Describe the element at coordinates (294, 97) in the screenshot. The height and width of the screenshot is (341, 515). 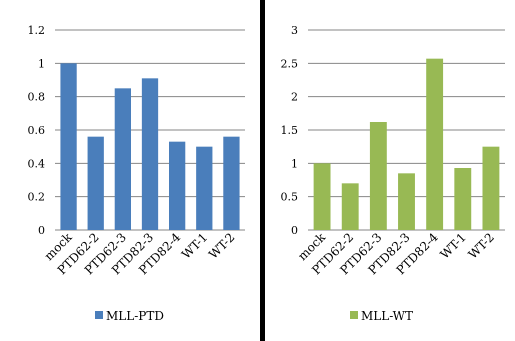
I see `y-tick-label: 2` at that location.